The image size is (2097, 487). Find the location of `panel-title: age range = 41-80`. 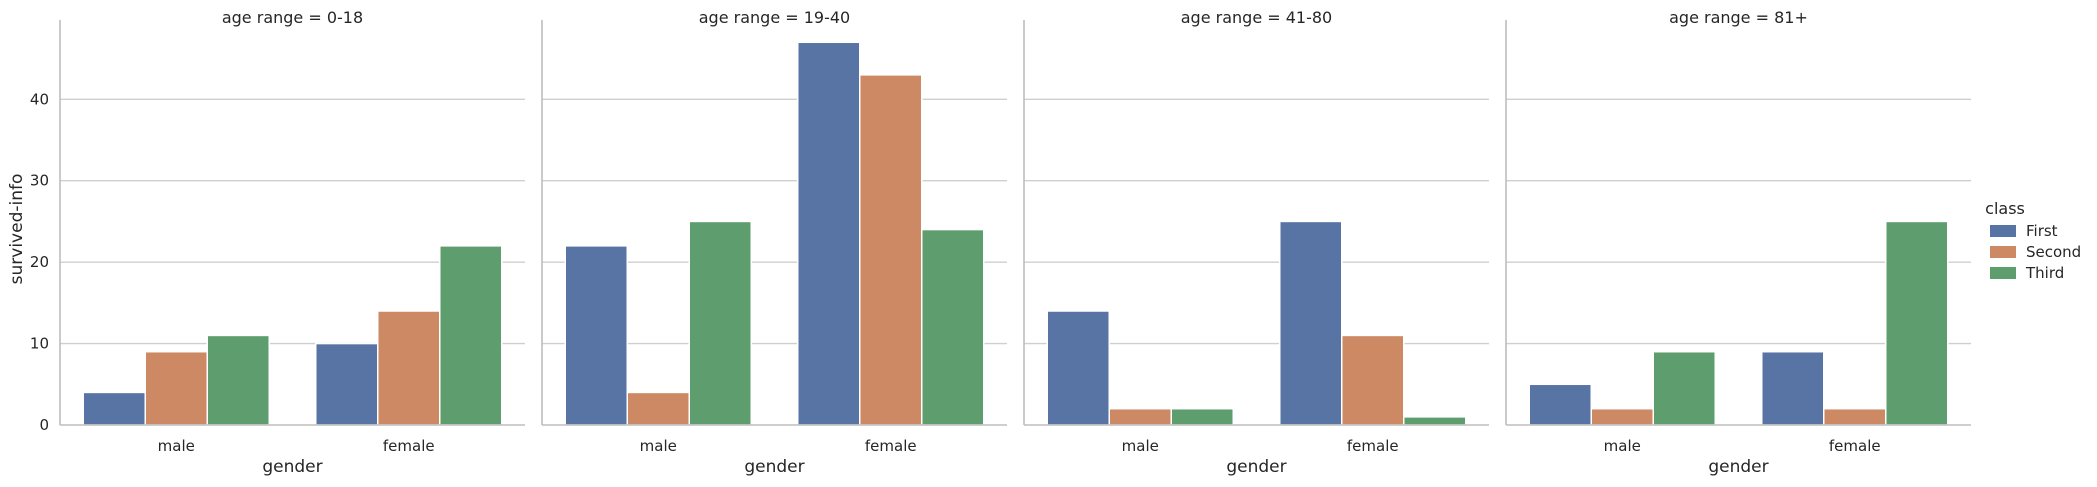

panel-title: age range = 41-80 is located at coordinates (1256, 17).